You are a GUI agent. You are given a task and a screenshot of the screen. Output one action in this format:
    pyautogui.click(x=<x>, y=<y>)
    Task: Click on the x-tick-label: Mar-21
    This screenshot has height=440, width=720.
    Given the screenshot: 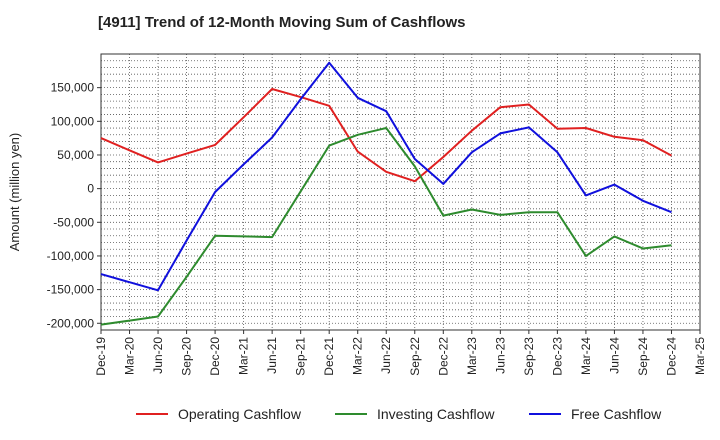 What is the action you would take?
    pyautogui.click(x=244, y=356)
    